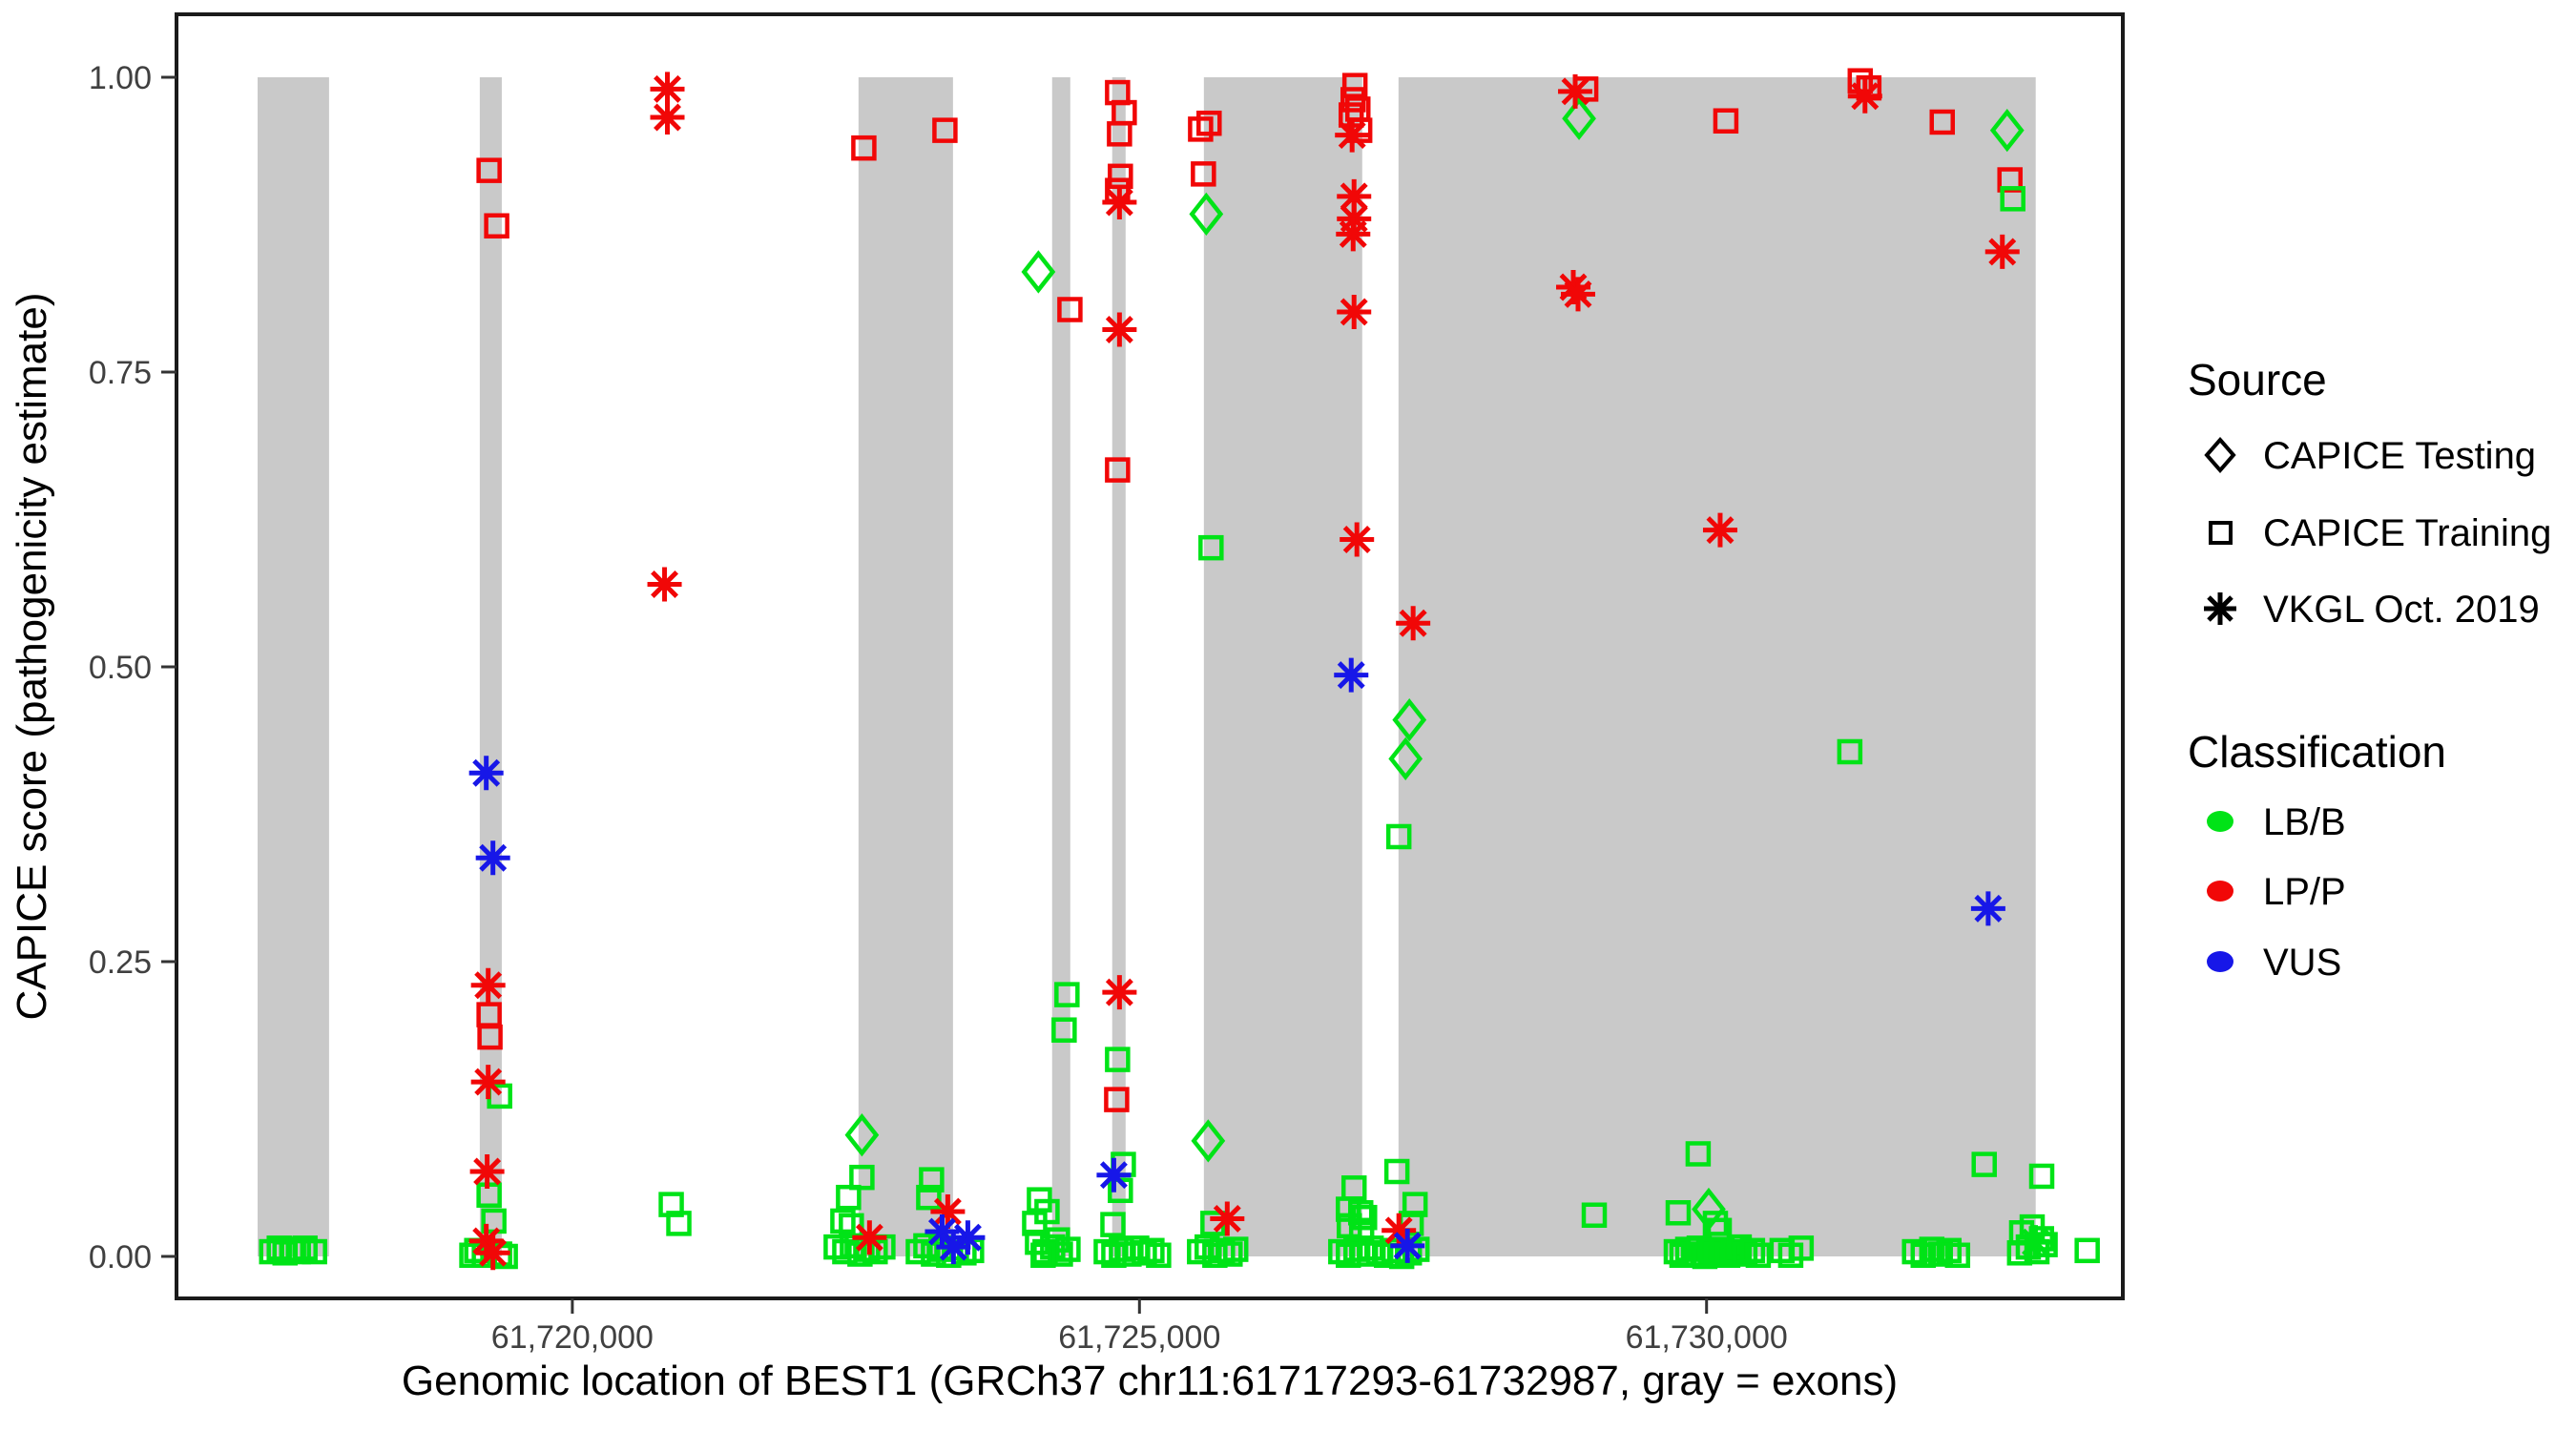 The width and height of the screenshot is (2576, 1431). I want to click on legend-item-vkgl: VKGL Oct. 2019, so click(2401, 610).